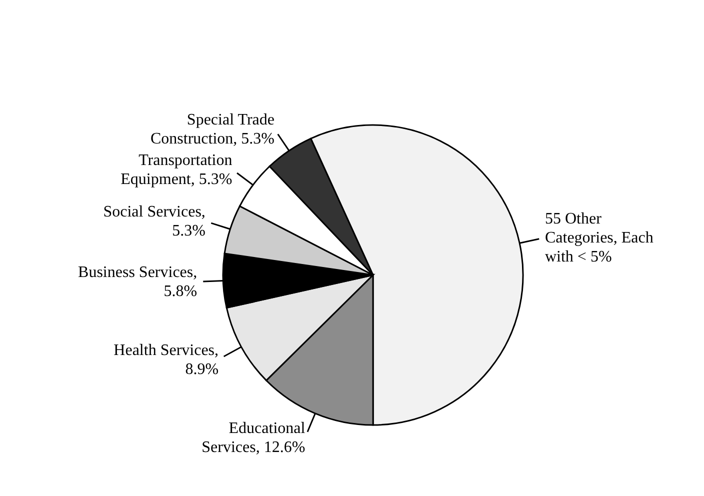 Image resolution: width=704 pixels, height=496 pixels. I want to click on slice-label: Business Services, 5.8%, so click(138, 282).